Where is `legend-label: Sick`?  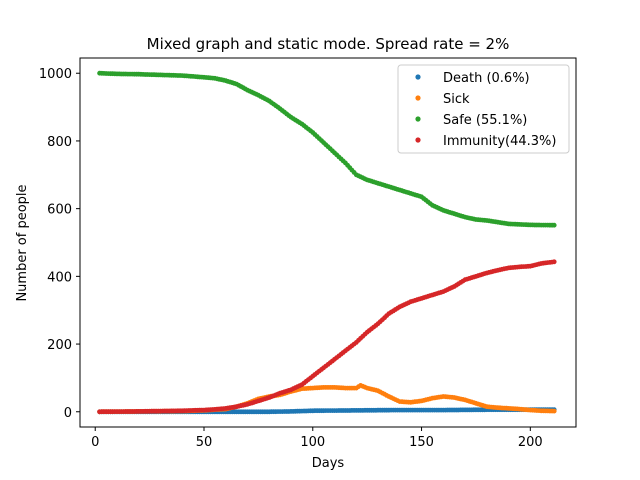 legend-label: Sick is located at coordinates (456, 99).